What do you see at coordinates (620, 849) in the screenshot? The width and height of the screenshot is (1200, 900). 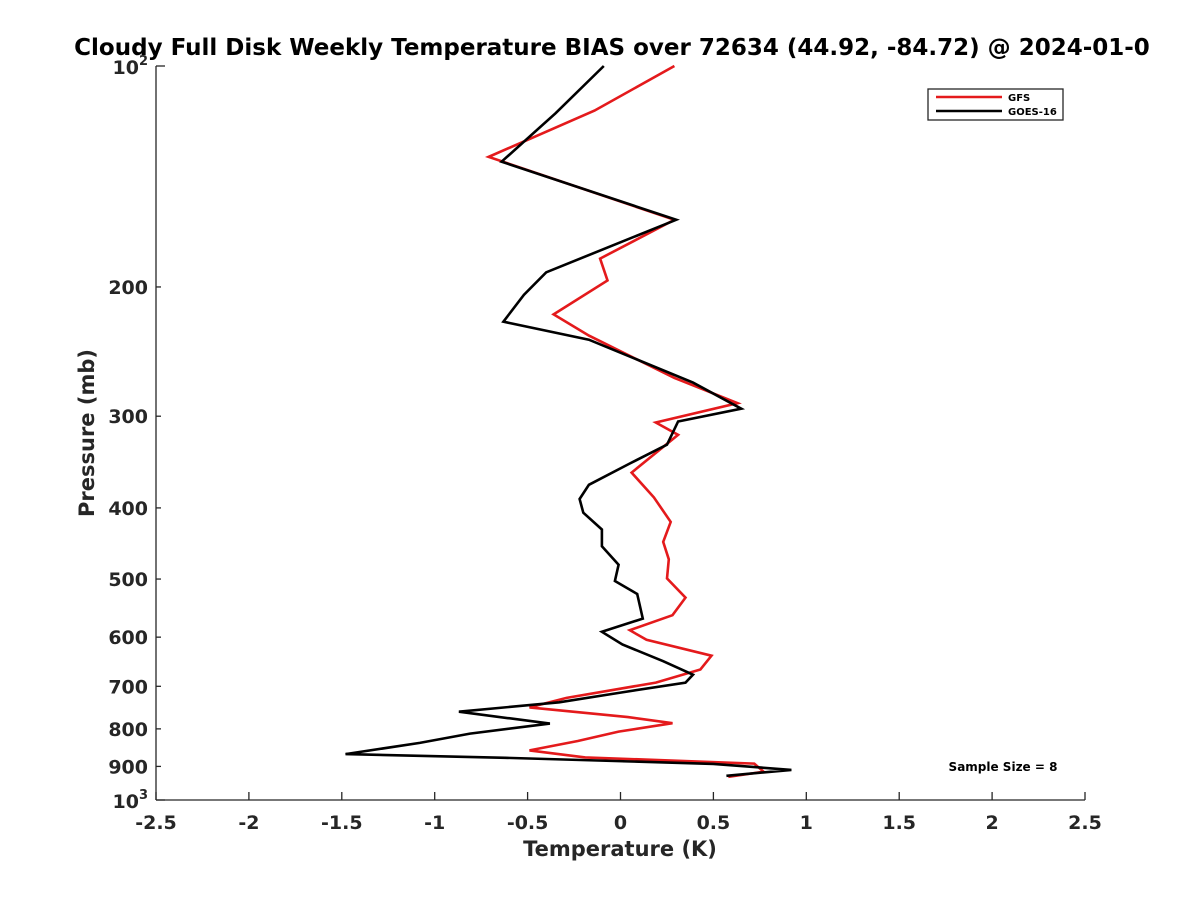 I see `x-axis-label: Temperature (K)` at bounding box center [620, 849].